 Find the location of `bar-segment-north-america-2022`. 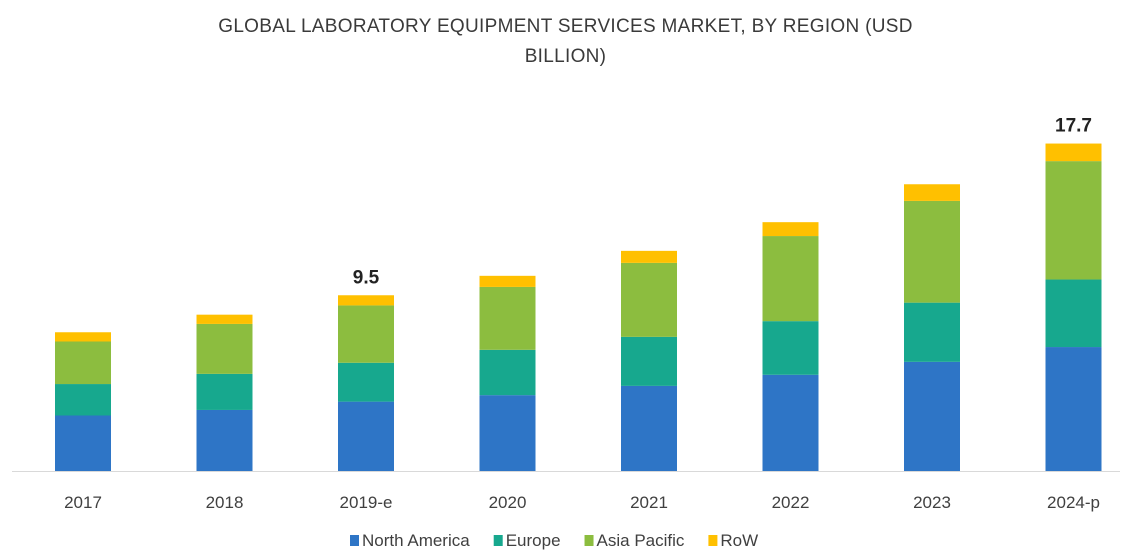

bar-segment-north-america-2022 is located at coordinates (790, 422).